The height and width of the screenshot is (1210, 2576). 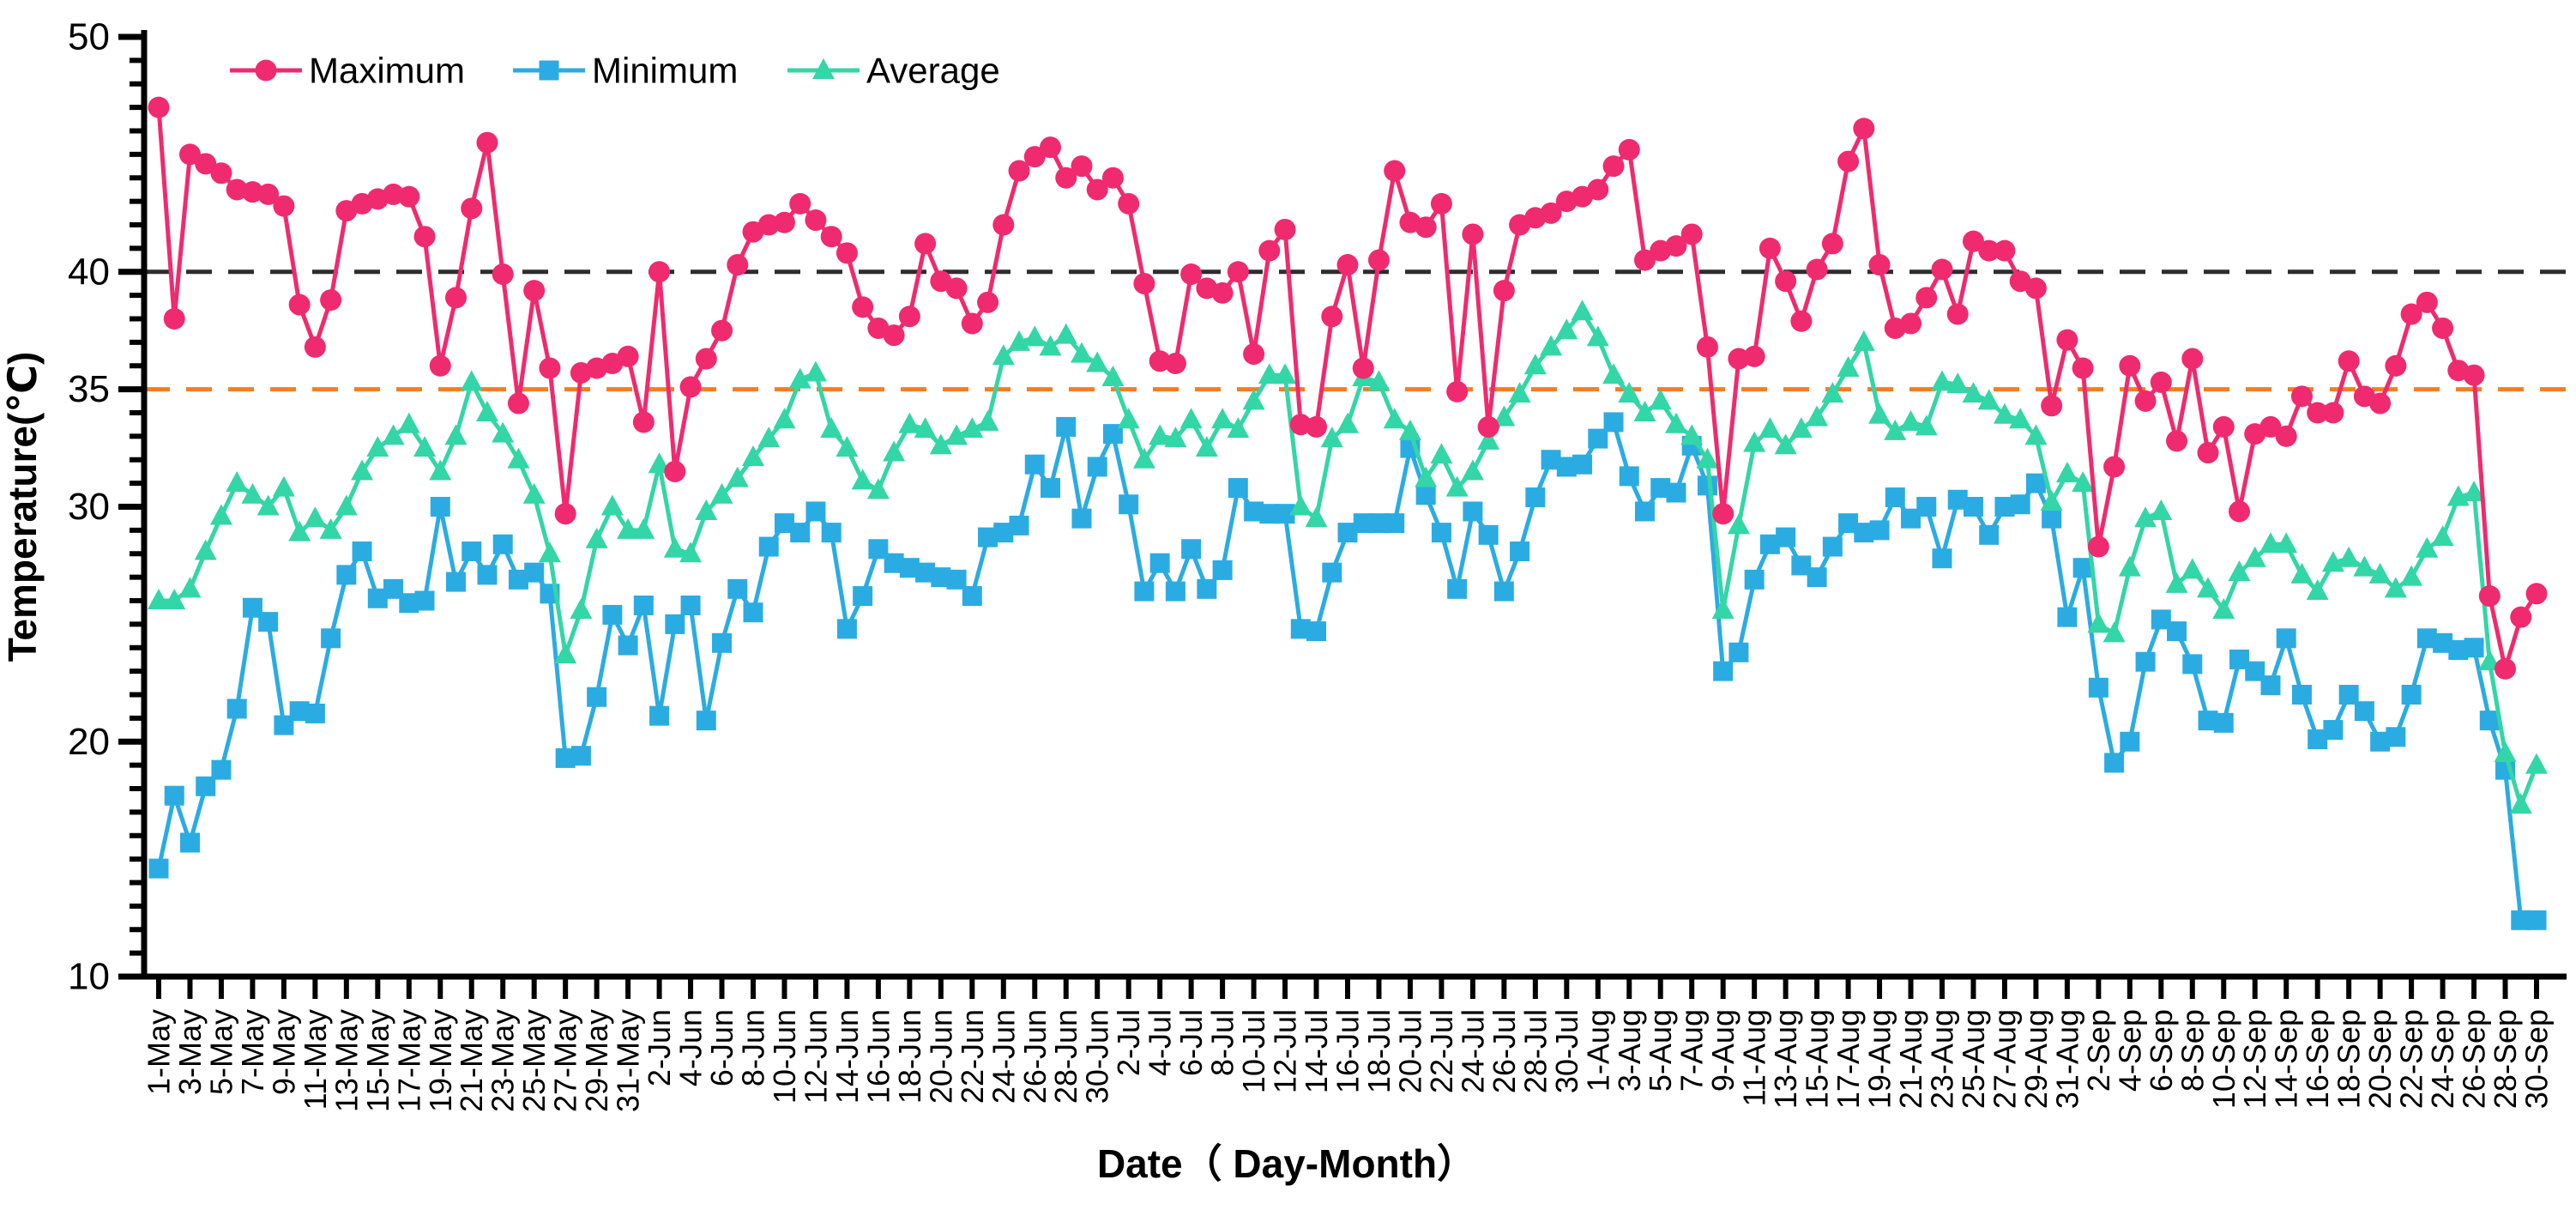 I want to click on x-tick-label: 8-Jul, so click(x=1222, y=1042).